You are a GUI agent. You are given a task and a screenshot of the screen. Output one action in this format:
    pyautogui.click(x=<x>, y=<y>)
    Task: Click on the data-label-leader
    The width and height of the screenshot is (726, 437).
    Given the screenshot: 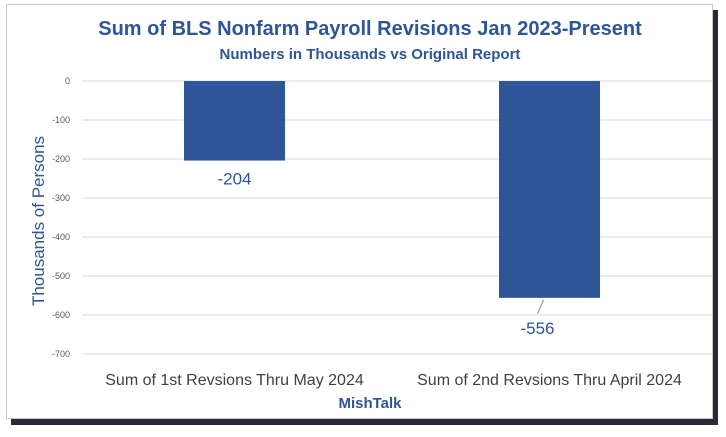 What is the action you would take?
    pyautogui.click(x=540, y=307)
    